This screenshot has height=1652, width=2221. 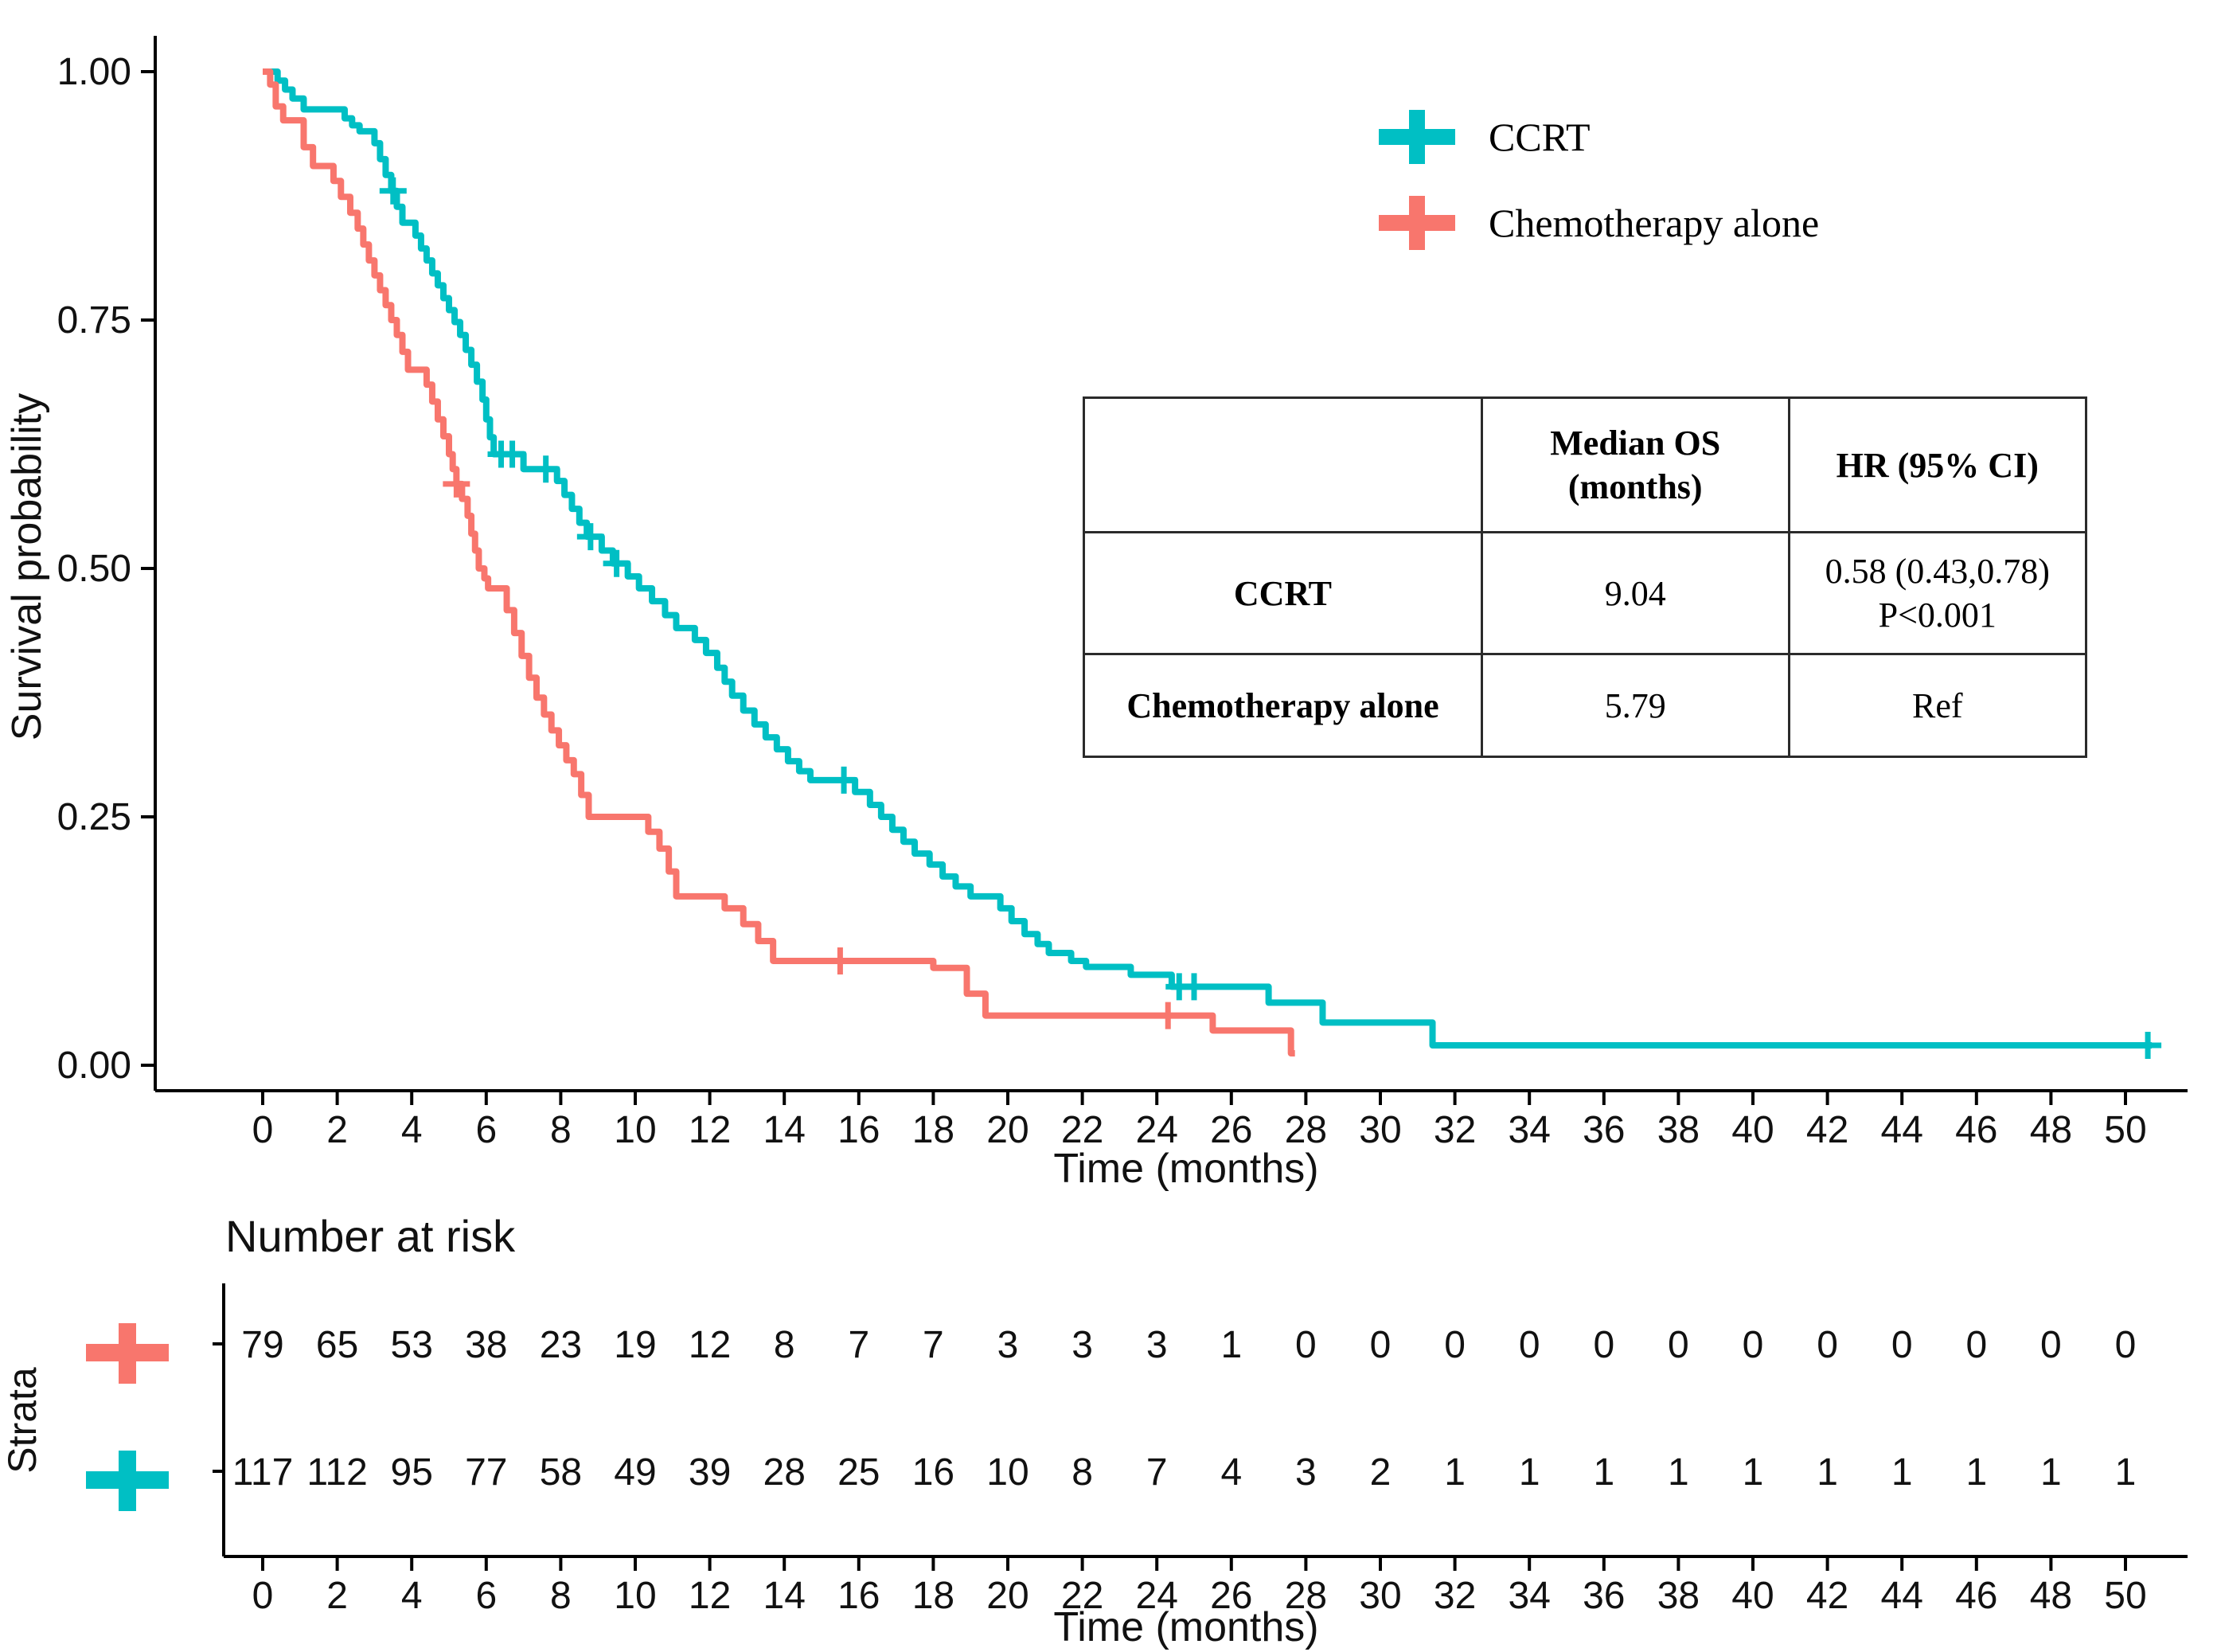 What do you see at coordinates (1007, 1472) in the screenshot?
I see `risk-count-ccrt: 10` at bounding box center [1007, 1472].